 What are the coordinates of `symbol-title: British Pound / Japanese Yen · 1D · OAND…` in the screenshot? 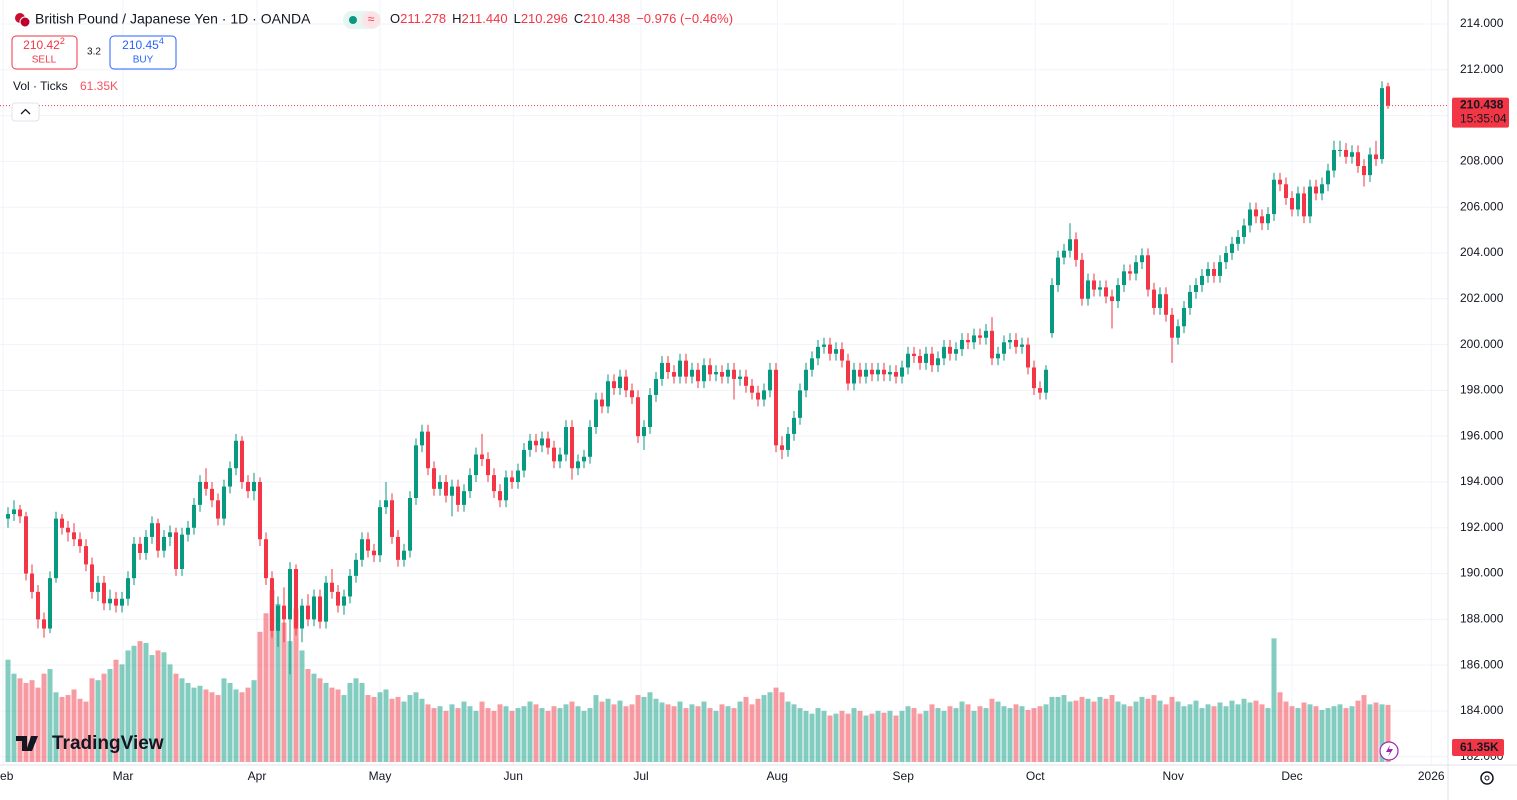 It's located at (173, 19).